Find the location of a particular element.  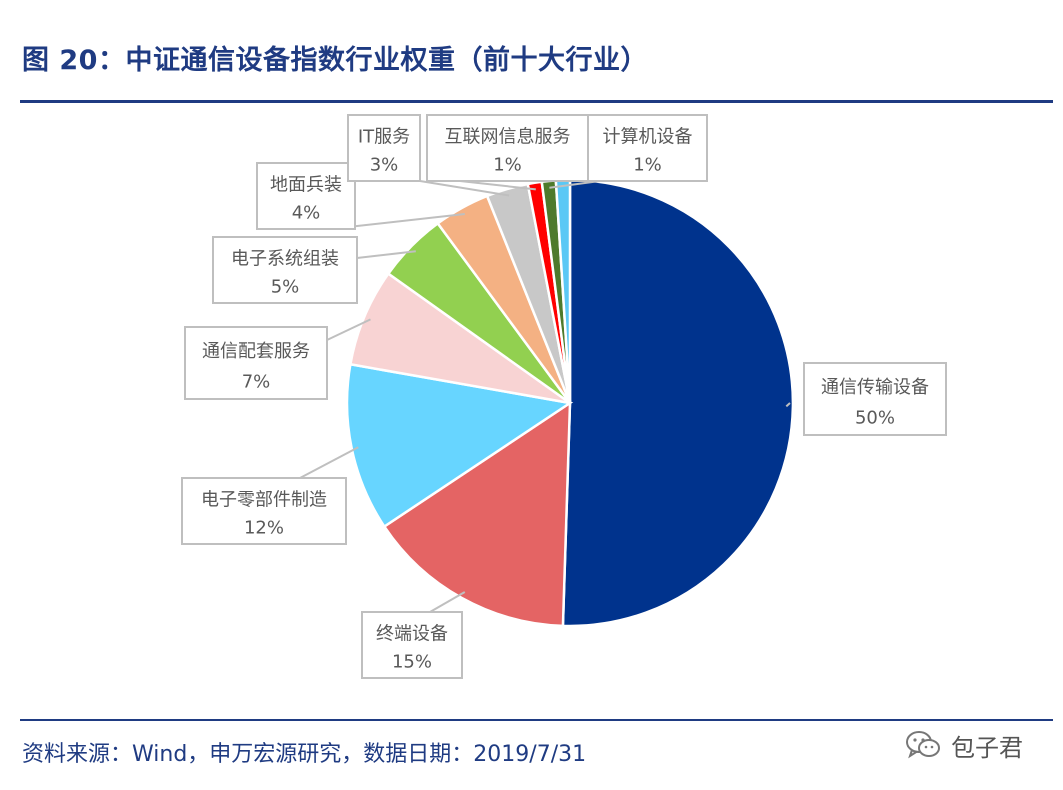

top-cropped-text-strip is located at coordinates (531, 7).